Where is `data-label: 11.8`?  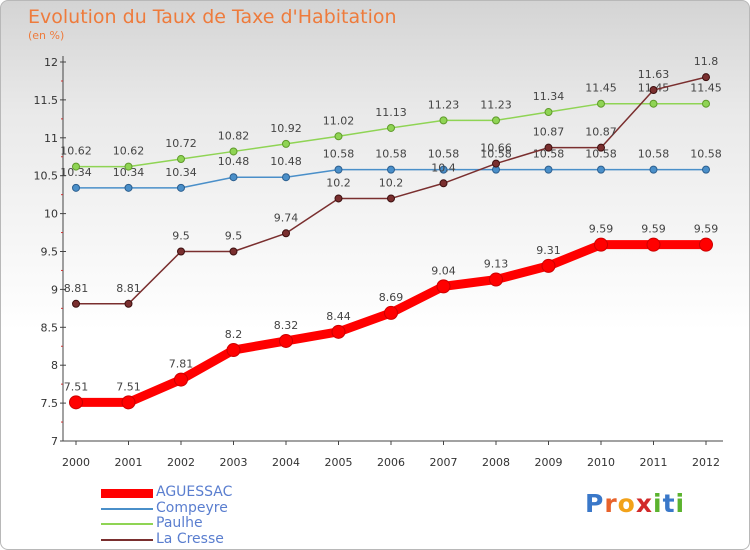 data-label: 11.8 is located at coordinates (706, 61).